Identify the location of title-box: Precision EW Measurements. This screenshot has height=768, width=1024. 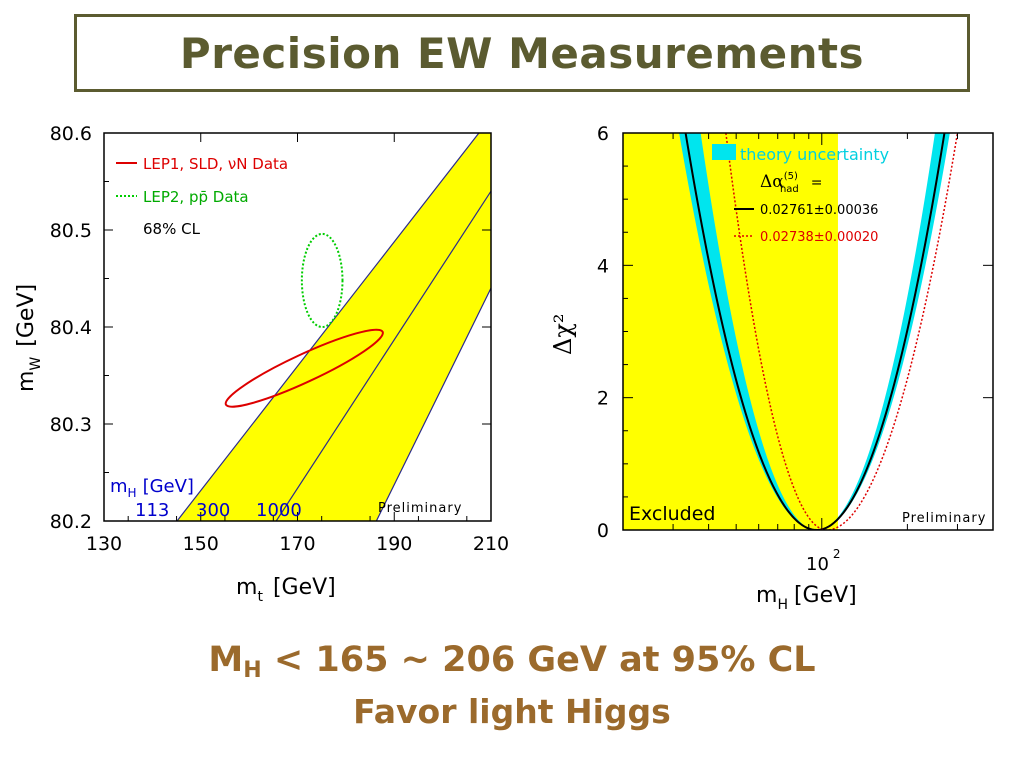
(522, 53).